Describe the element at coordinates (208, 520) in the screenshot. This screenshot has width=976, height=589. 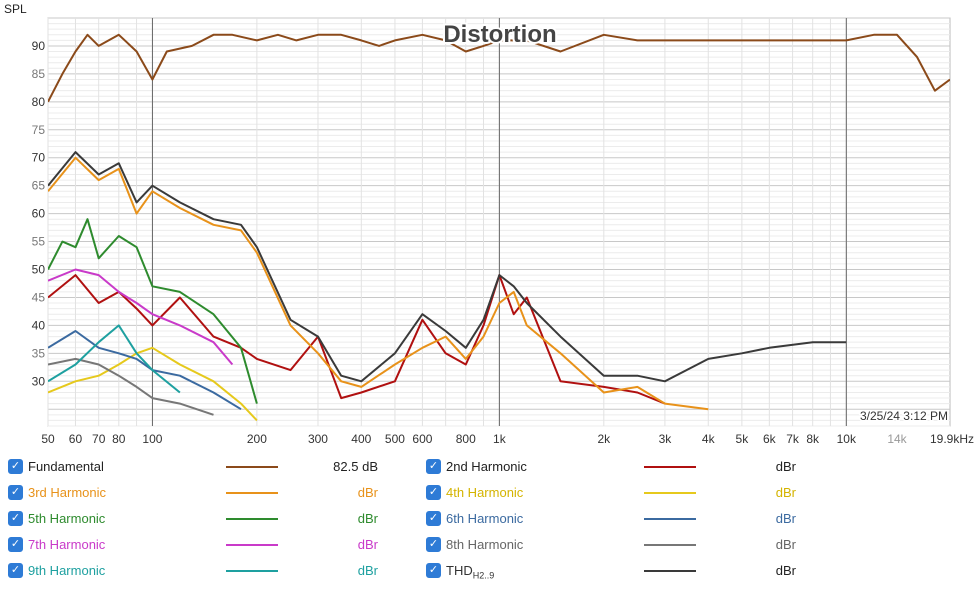
I see `legend-item-5th-harmonic: ✓ 5th Harmonic dBr` at that location.